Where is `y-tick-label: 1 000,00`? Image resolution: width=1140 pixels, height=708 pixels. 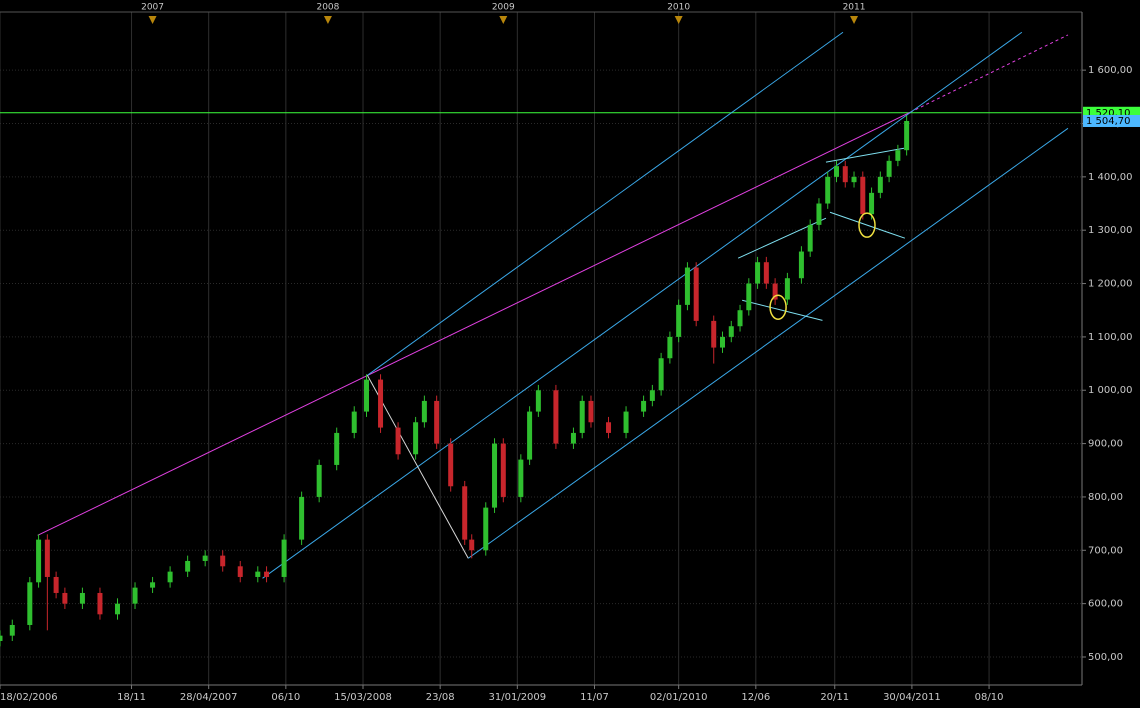
y-tick-label: 1 000,00 is located at coordinates (1110, 390).